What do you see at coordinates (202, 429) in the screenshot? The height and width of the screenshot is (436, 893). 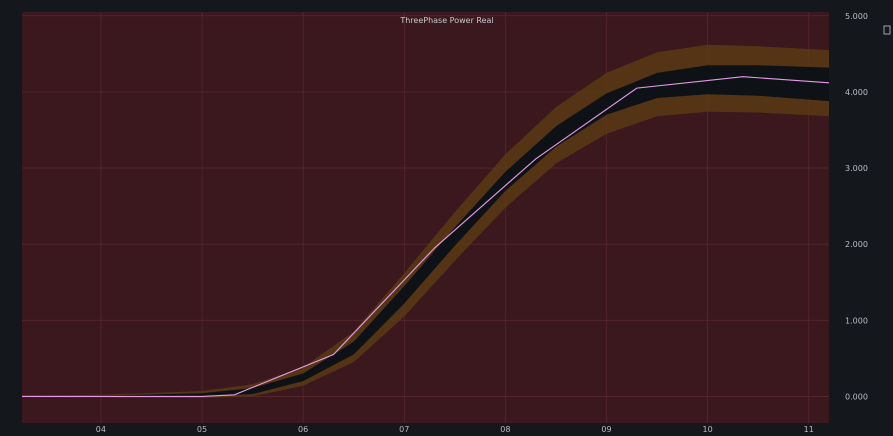 I see `x-tick-label: 05` at bounding box center [202, 429].